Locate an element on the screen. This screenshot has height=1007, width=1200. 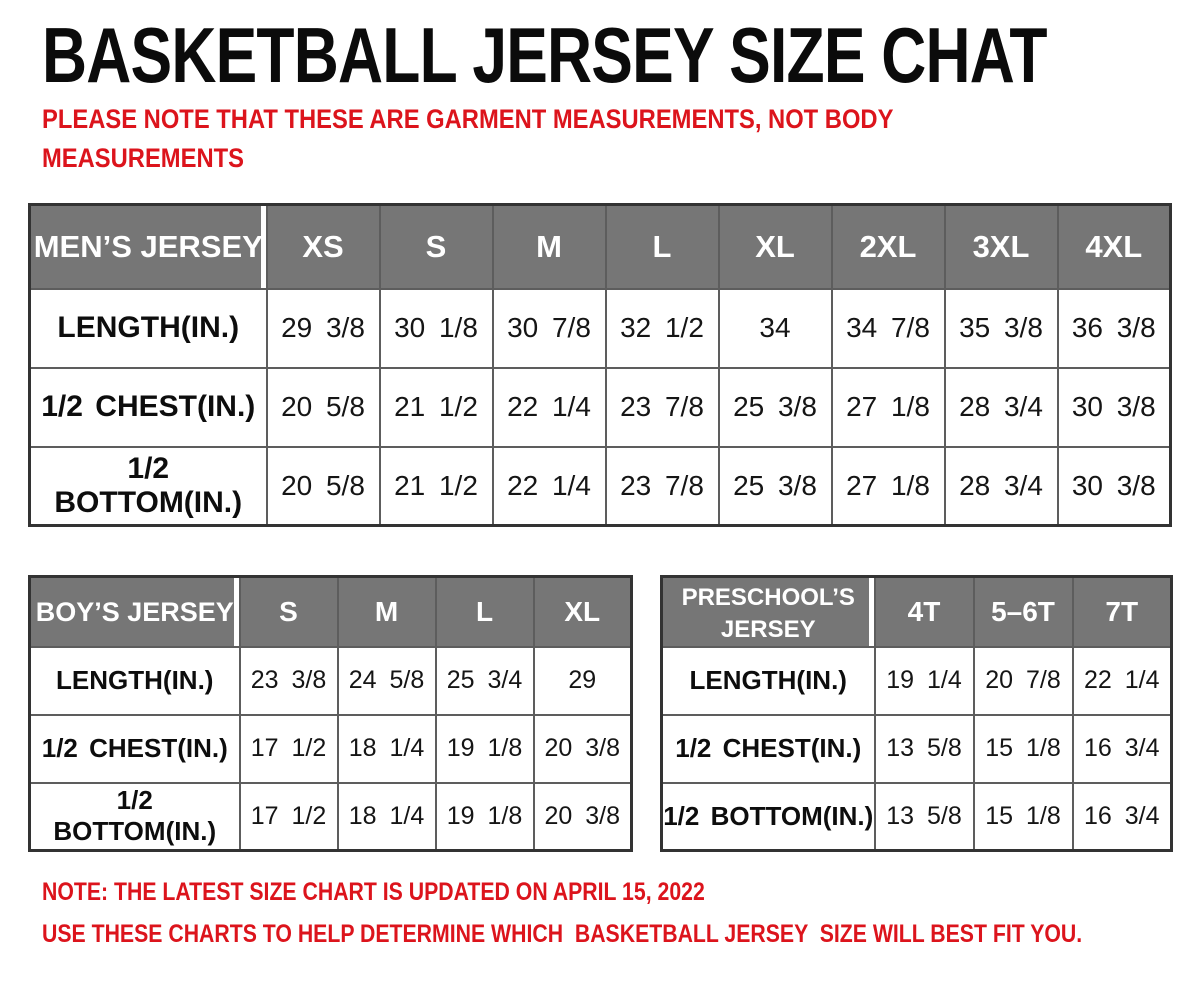
size-label: 3XL is located at coordinates (1001, 246).